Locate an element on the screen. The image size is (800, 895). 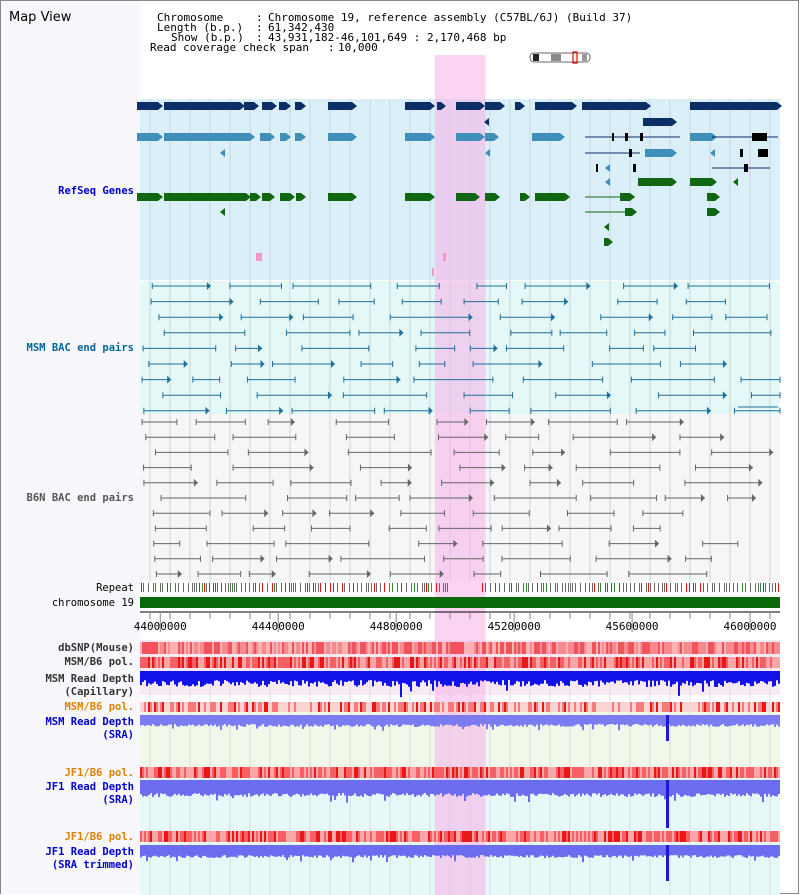
bac-end-arrow is located at coordinates (657, 543).